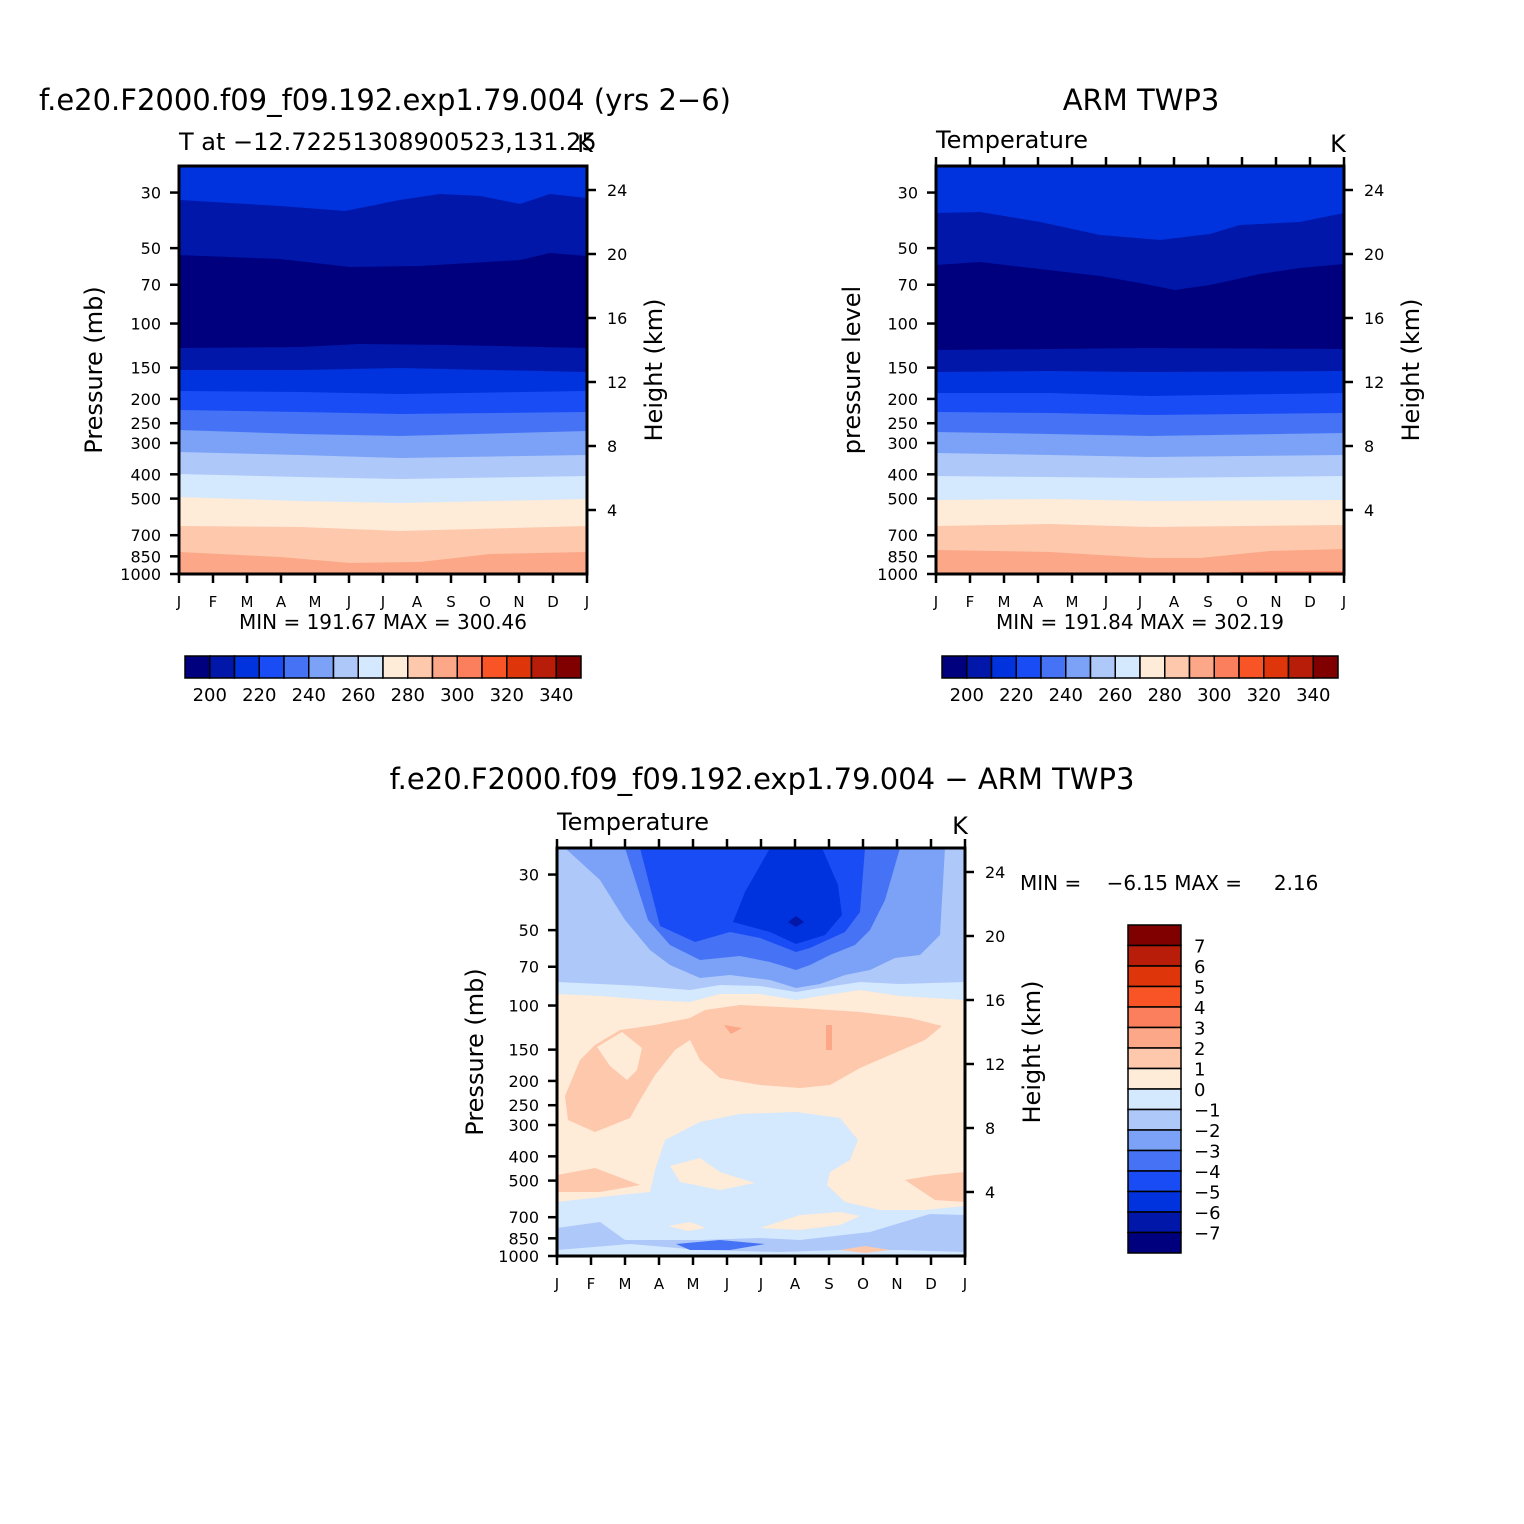  Describe the element at coordinates (507, 695) in the screenshot. I see `colorbar-label: 320` at that location.